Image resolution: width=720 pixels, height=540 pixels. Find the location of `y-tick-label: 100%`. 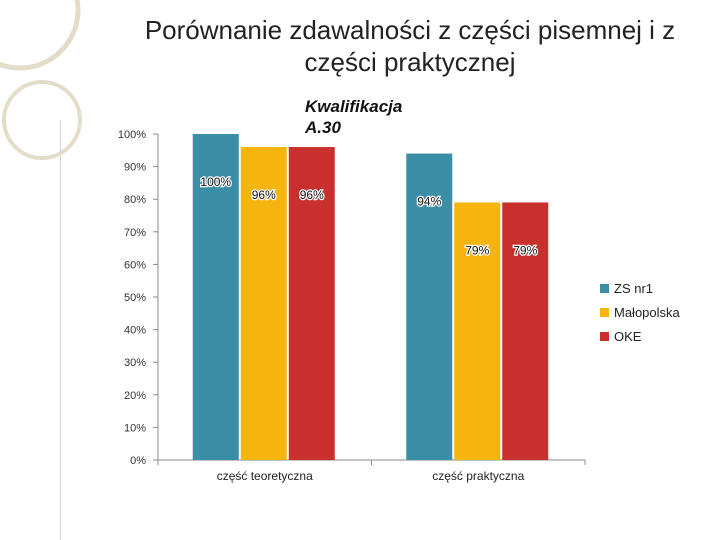

y-tick-label: 100% is located at coordinates (132, 135).